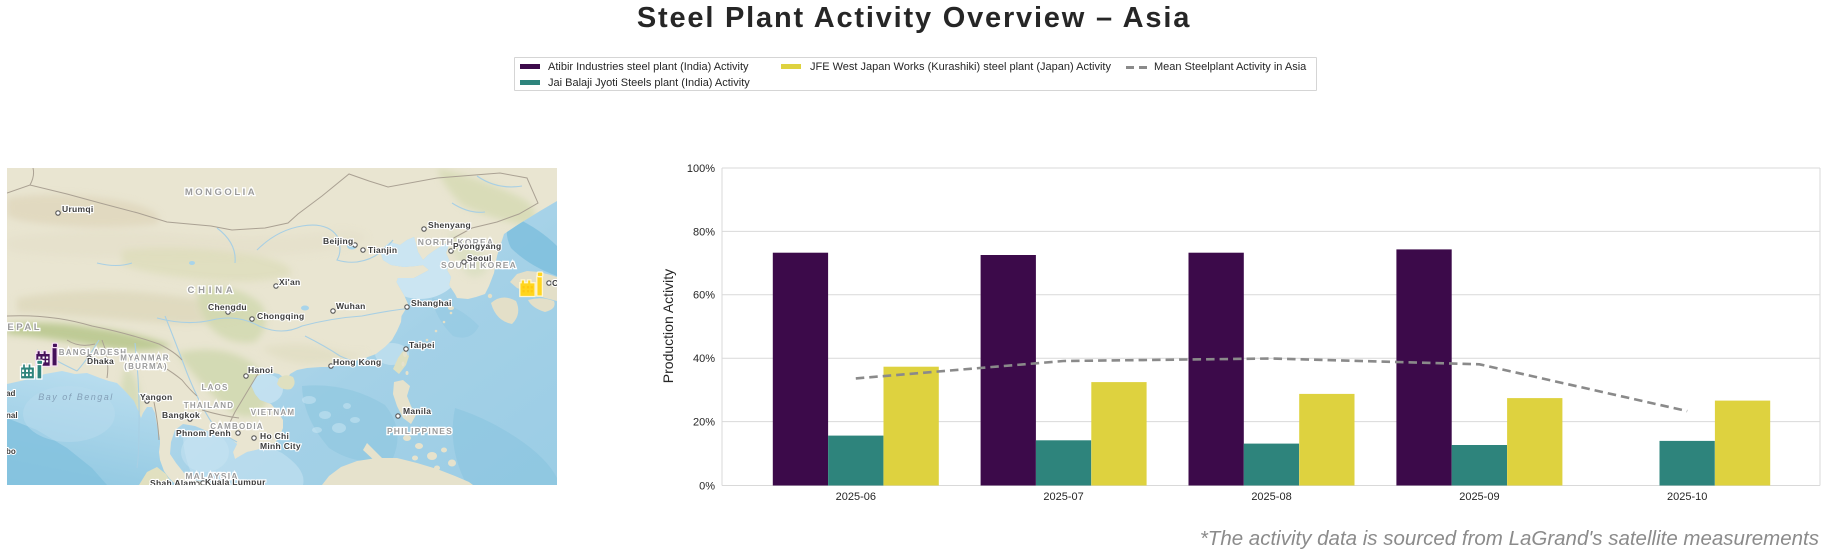 Image resolution: width=1828 pixels, height=554 pixels. What do you see at coordinates (554, 283) in the screenshot?
I see `svg-text: O` at bounding box center [554, 283].